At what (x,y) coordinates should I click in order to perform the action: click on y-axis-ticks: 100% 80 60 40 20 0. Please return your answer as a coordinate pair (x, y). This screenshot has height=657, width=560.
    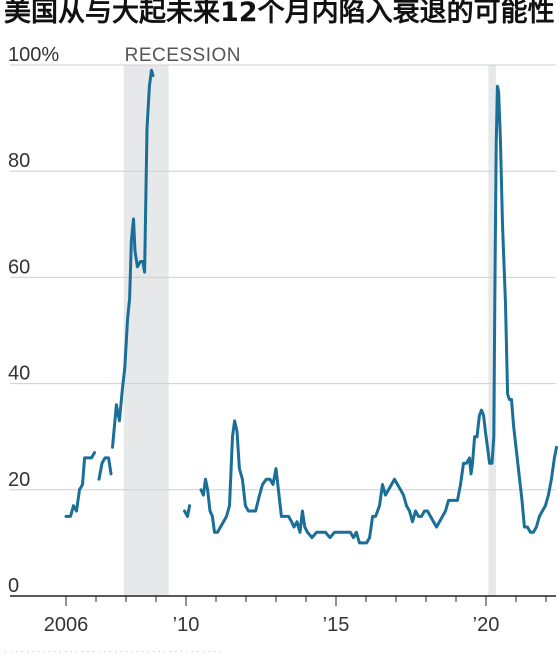
    Looking at the image, I should click on (33, 320).